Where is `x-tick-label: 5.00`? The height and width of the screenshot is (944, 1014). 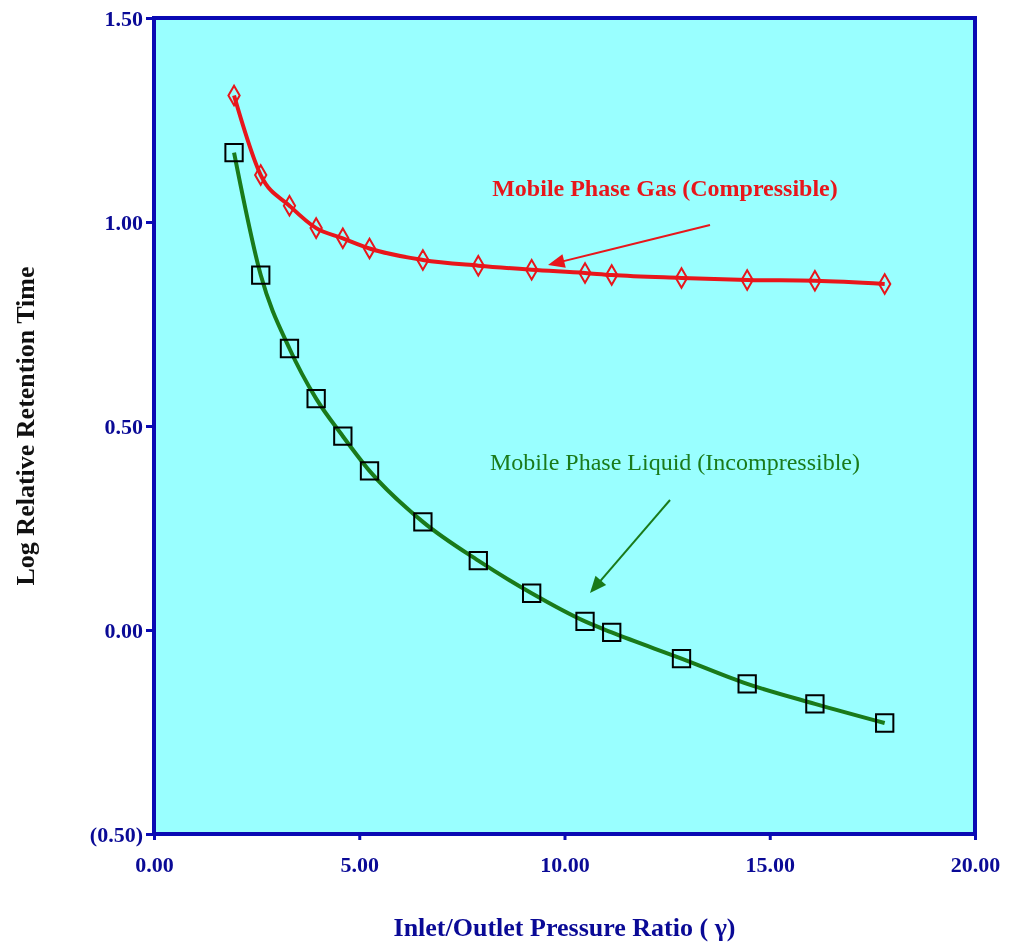 x-tick-label: 5.00 is located at coordinates (359, 864).